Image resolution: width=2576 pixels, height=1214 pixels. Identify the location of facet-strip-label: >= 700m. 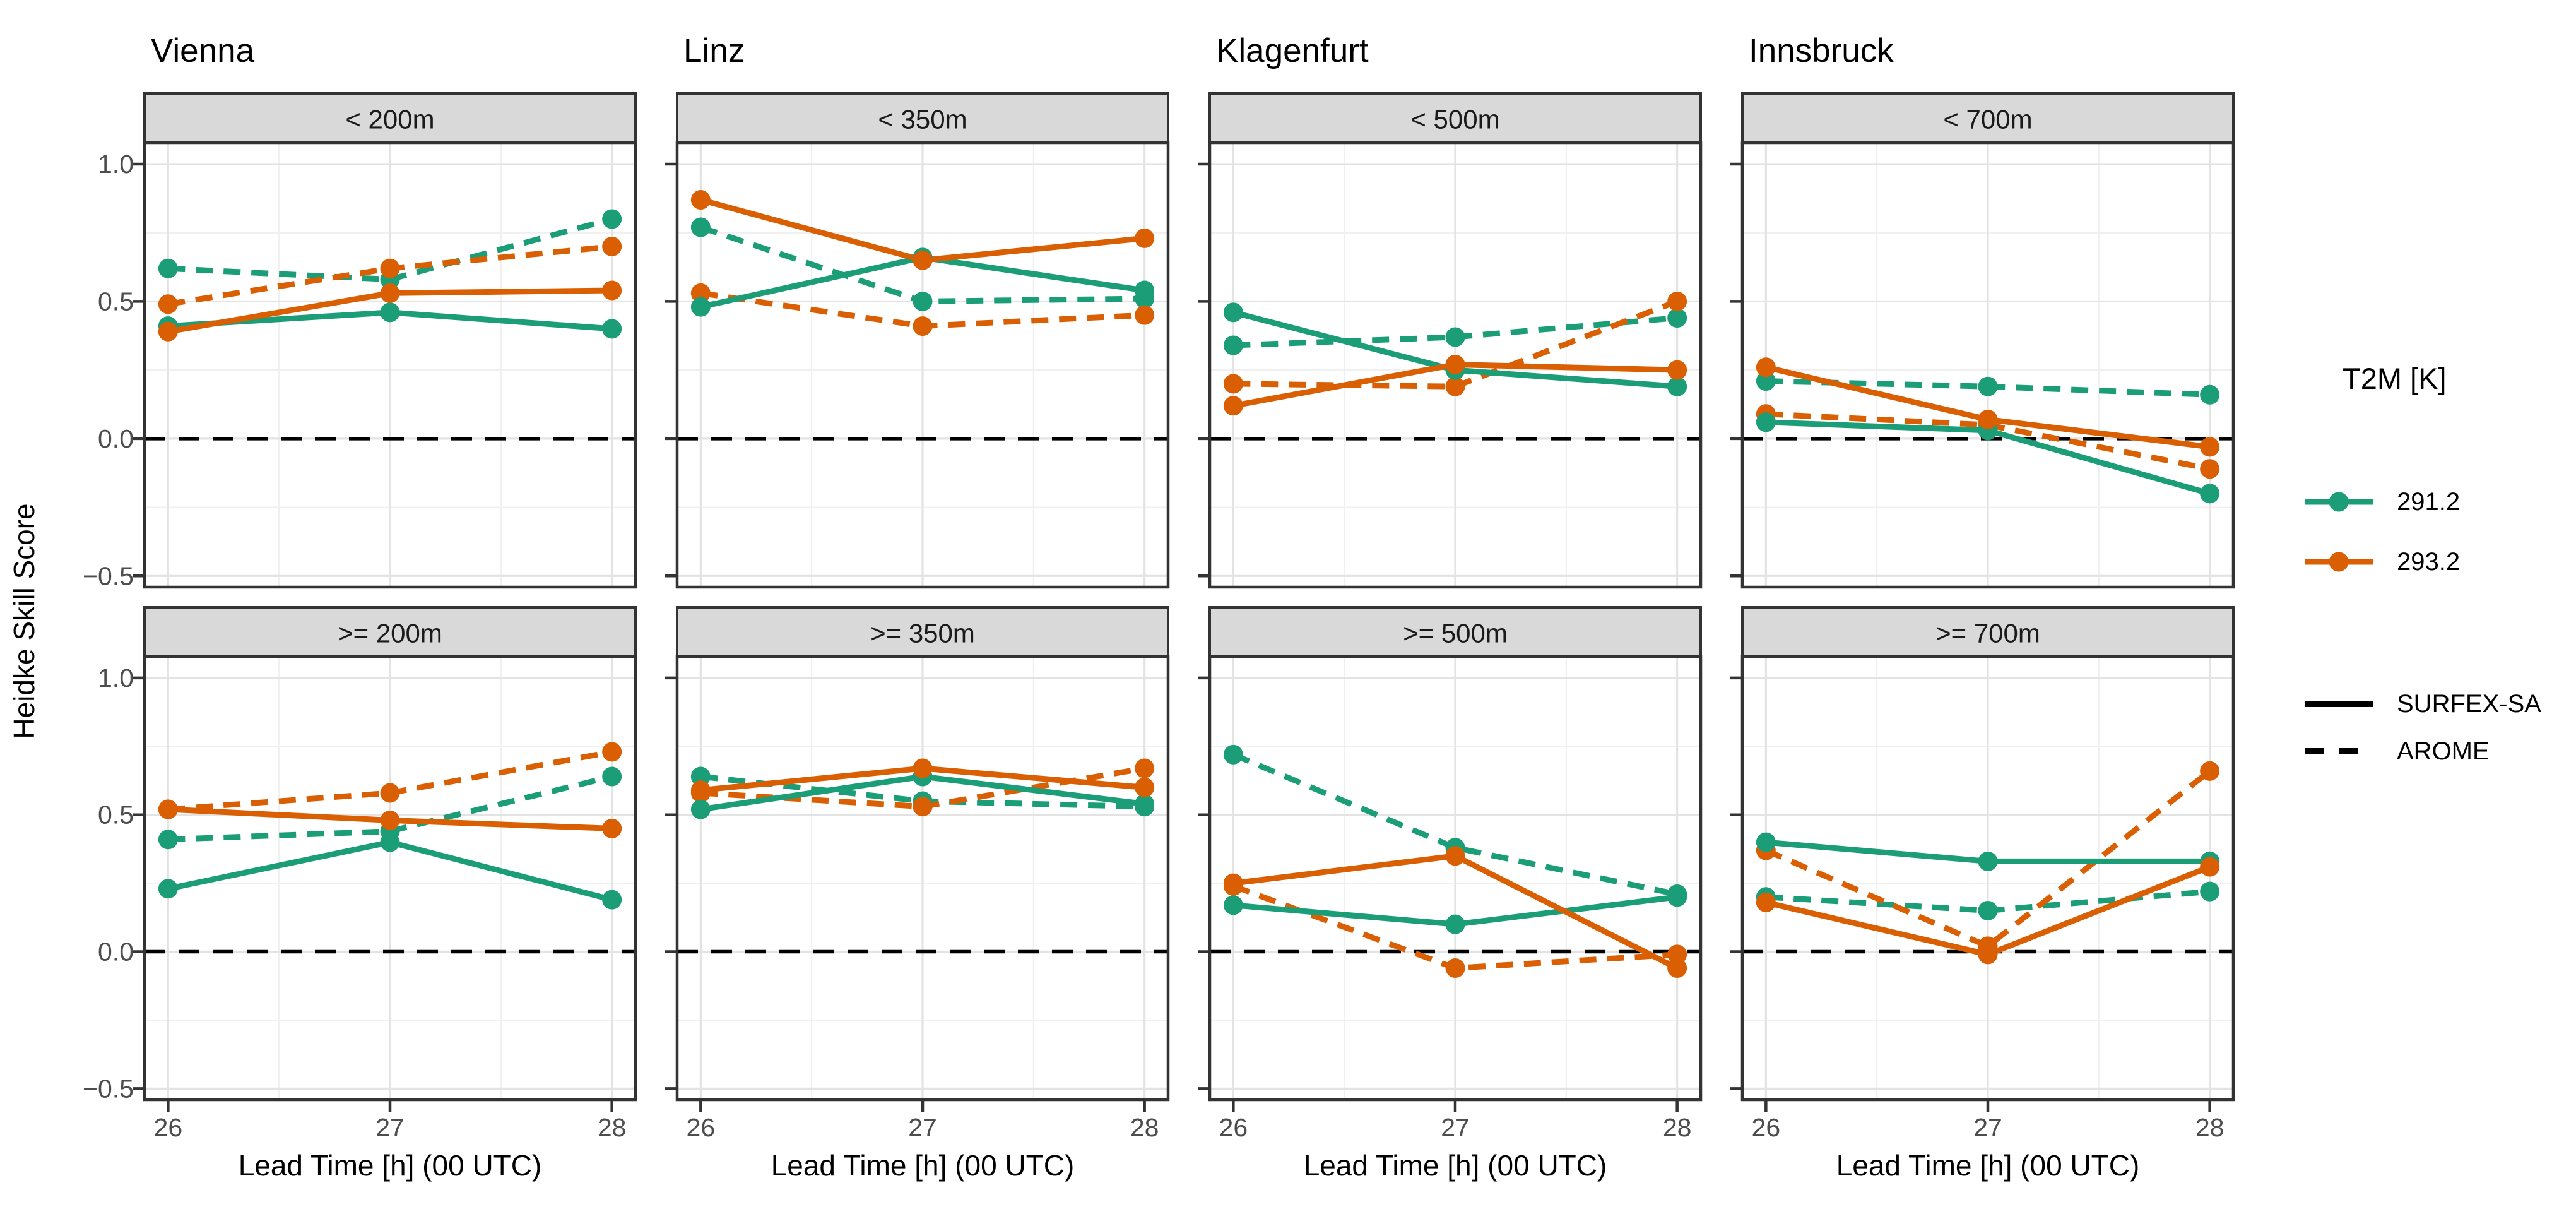
(1987, 633).